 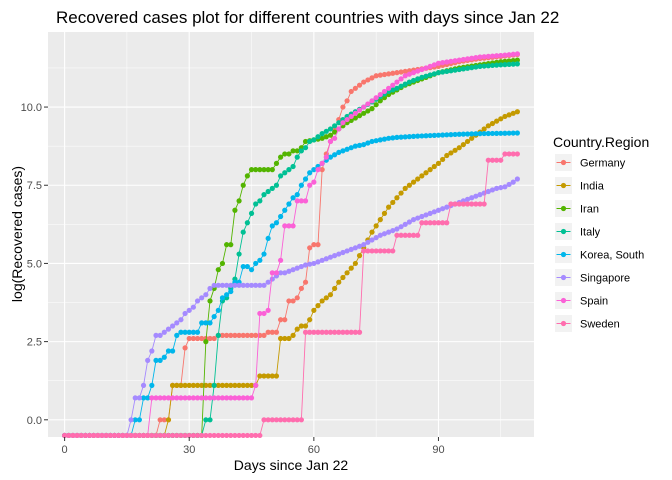 What do you see at coordinates (31, 108) in the screenshot?
I see `y-tick-label: 10.0` at bounding box center [31, 108].